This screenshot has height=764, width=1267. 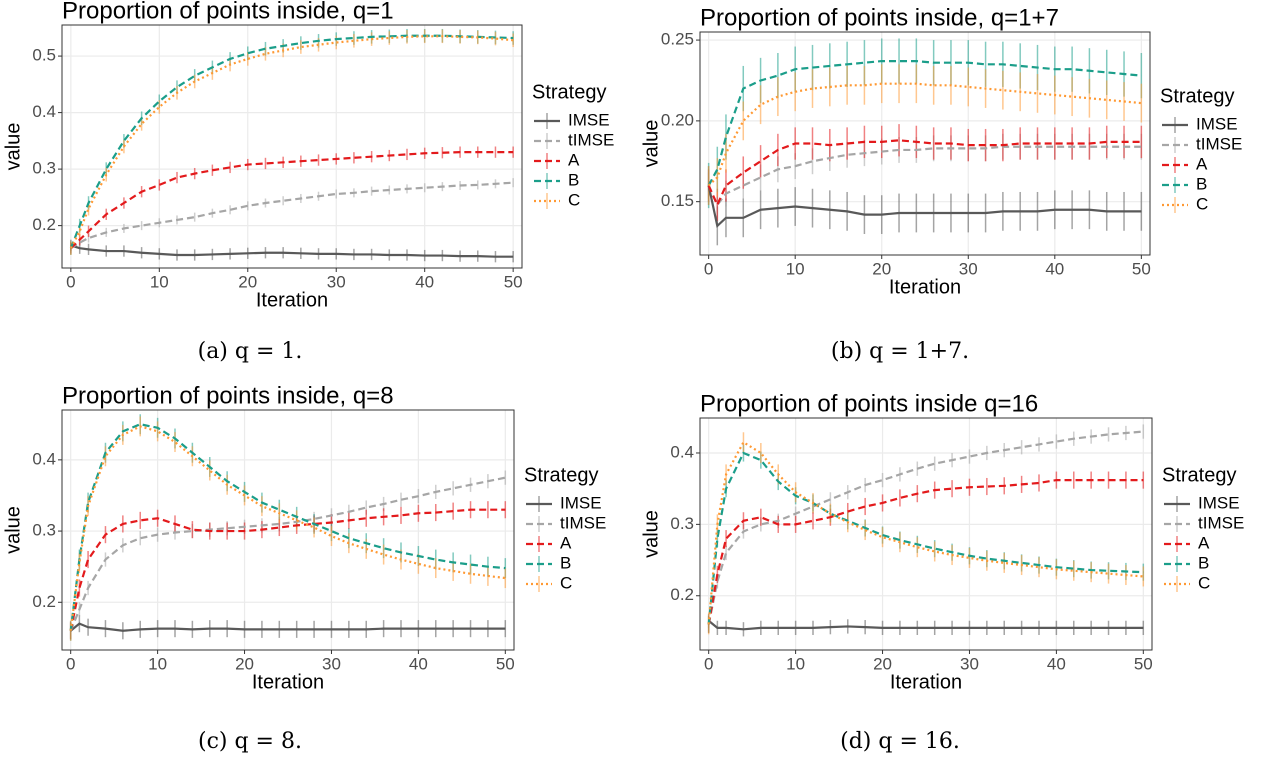 What do you see at coordinates (879, 17) in the screenshot?
I see `chart-title: Proportion of points inside, q=1+7` at bounding box center [879, 17].